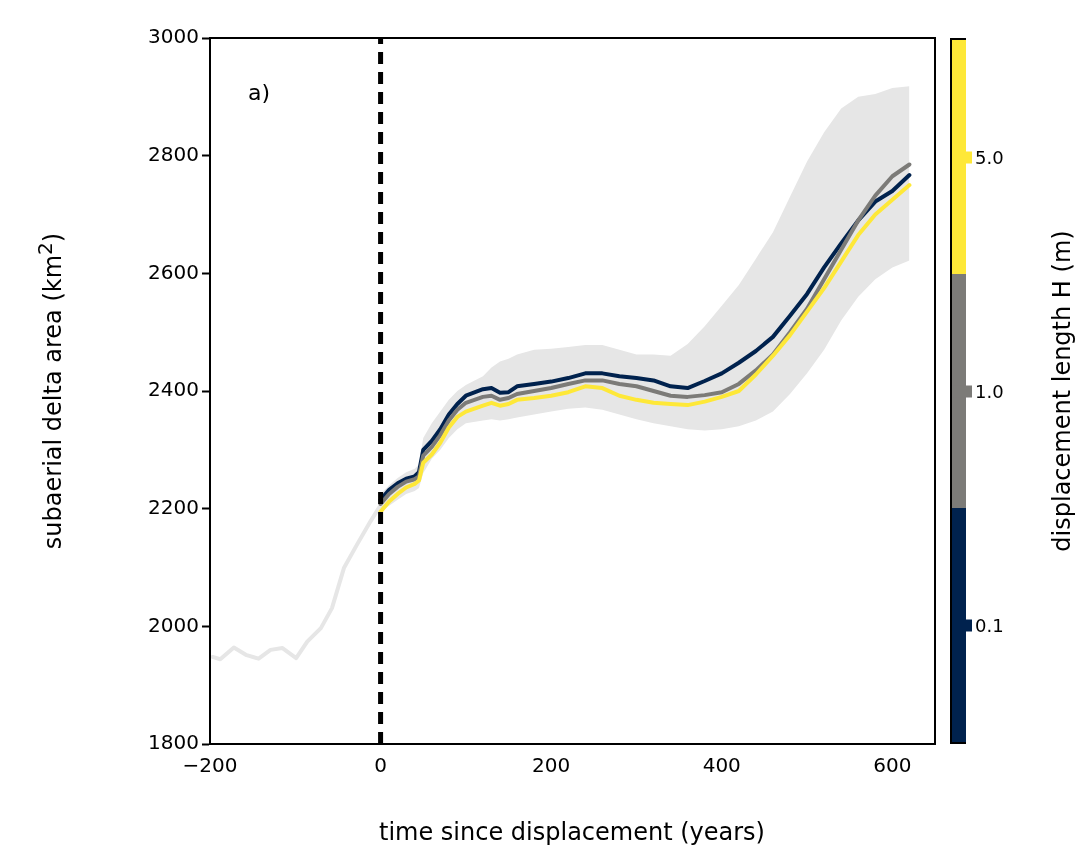  Describe the element at coordinates (210, 765) in the screenshot. I see `x-tick-label: −200` at that location.